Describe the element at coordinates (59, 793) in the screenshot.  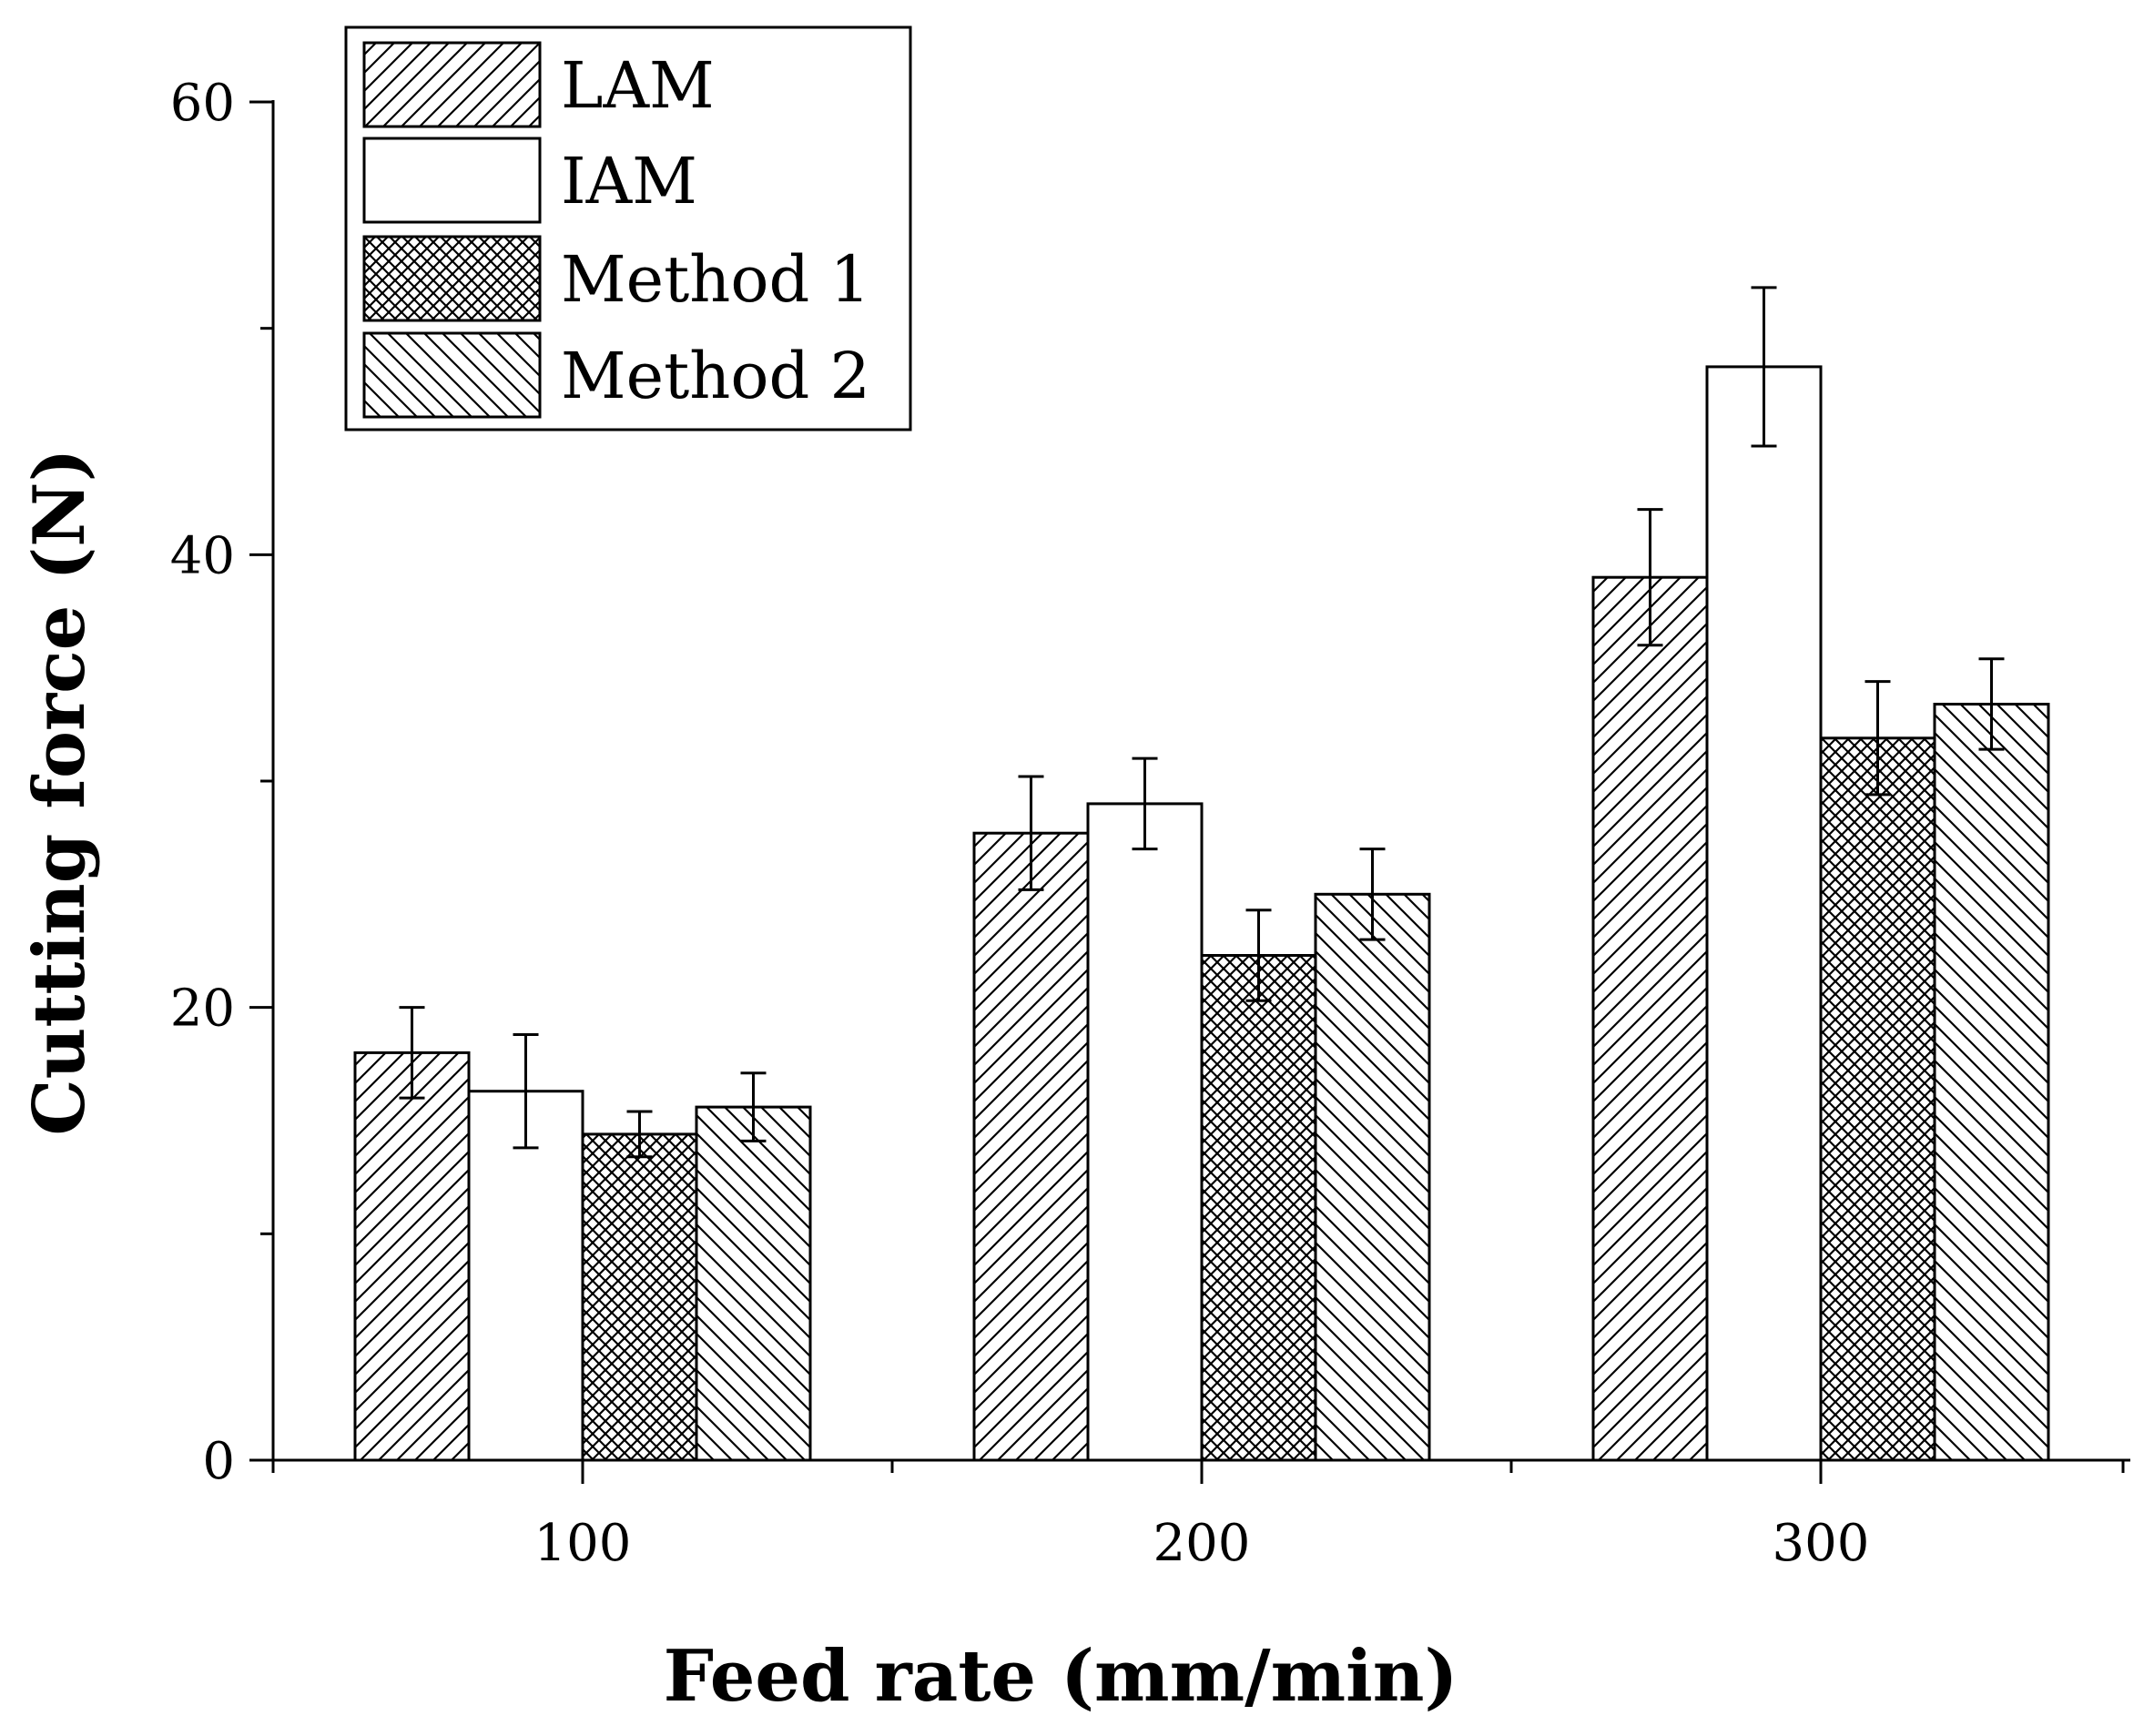
I see `y-axis-title: Cutting force (N)` at that location.